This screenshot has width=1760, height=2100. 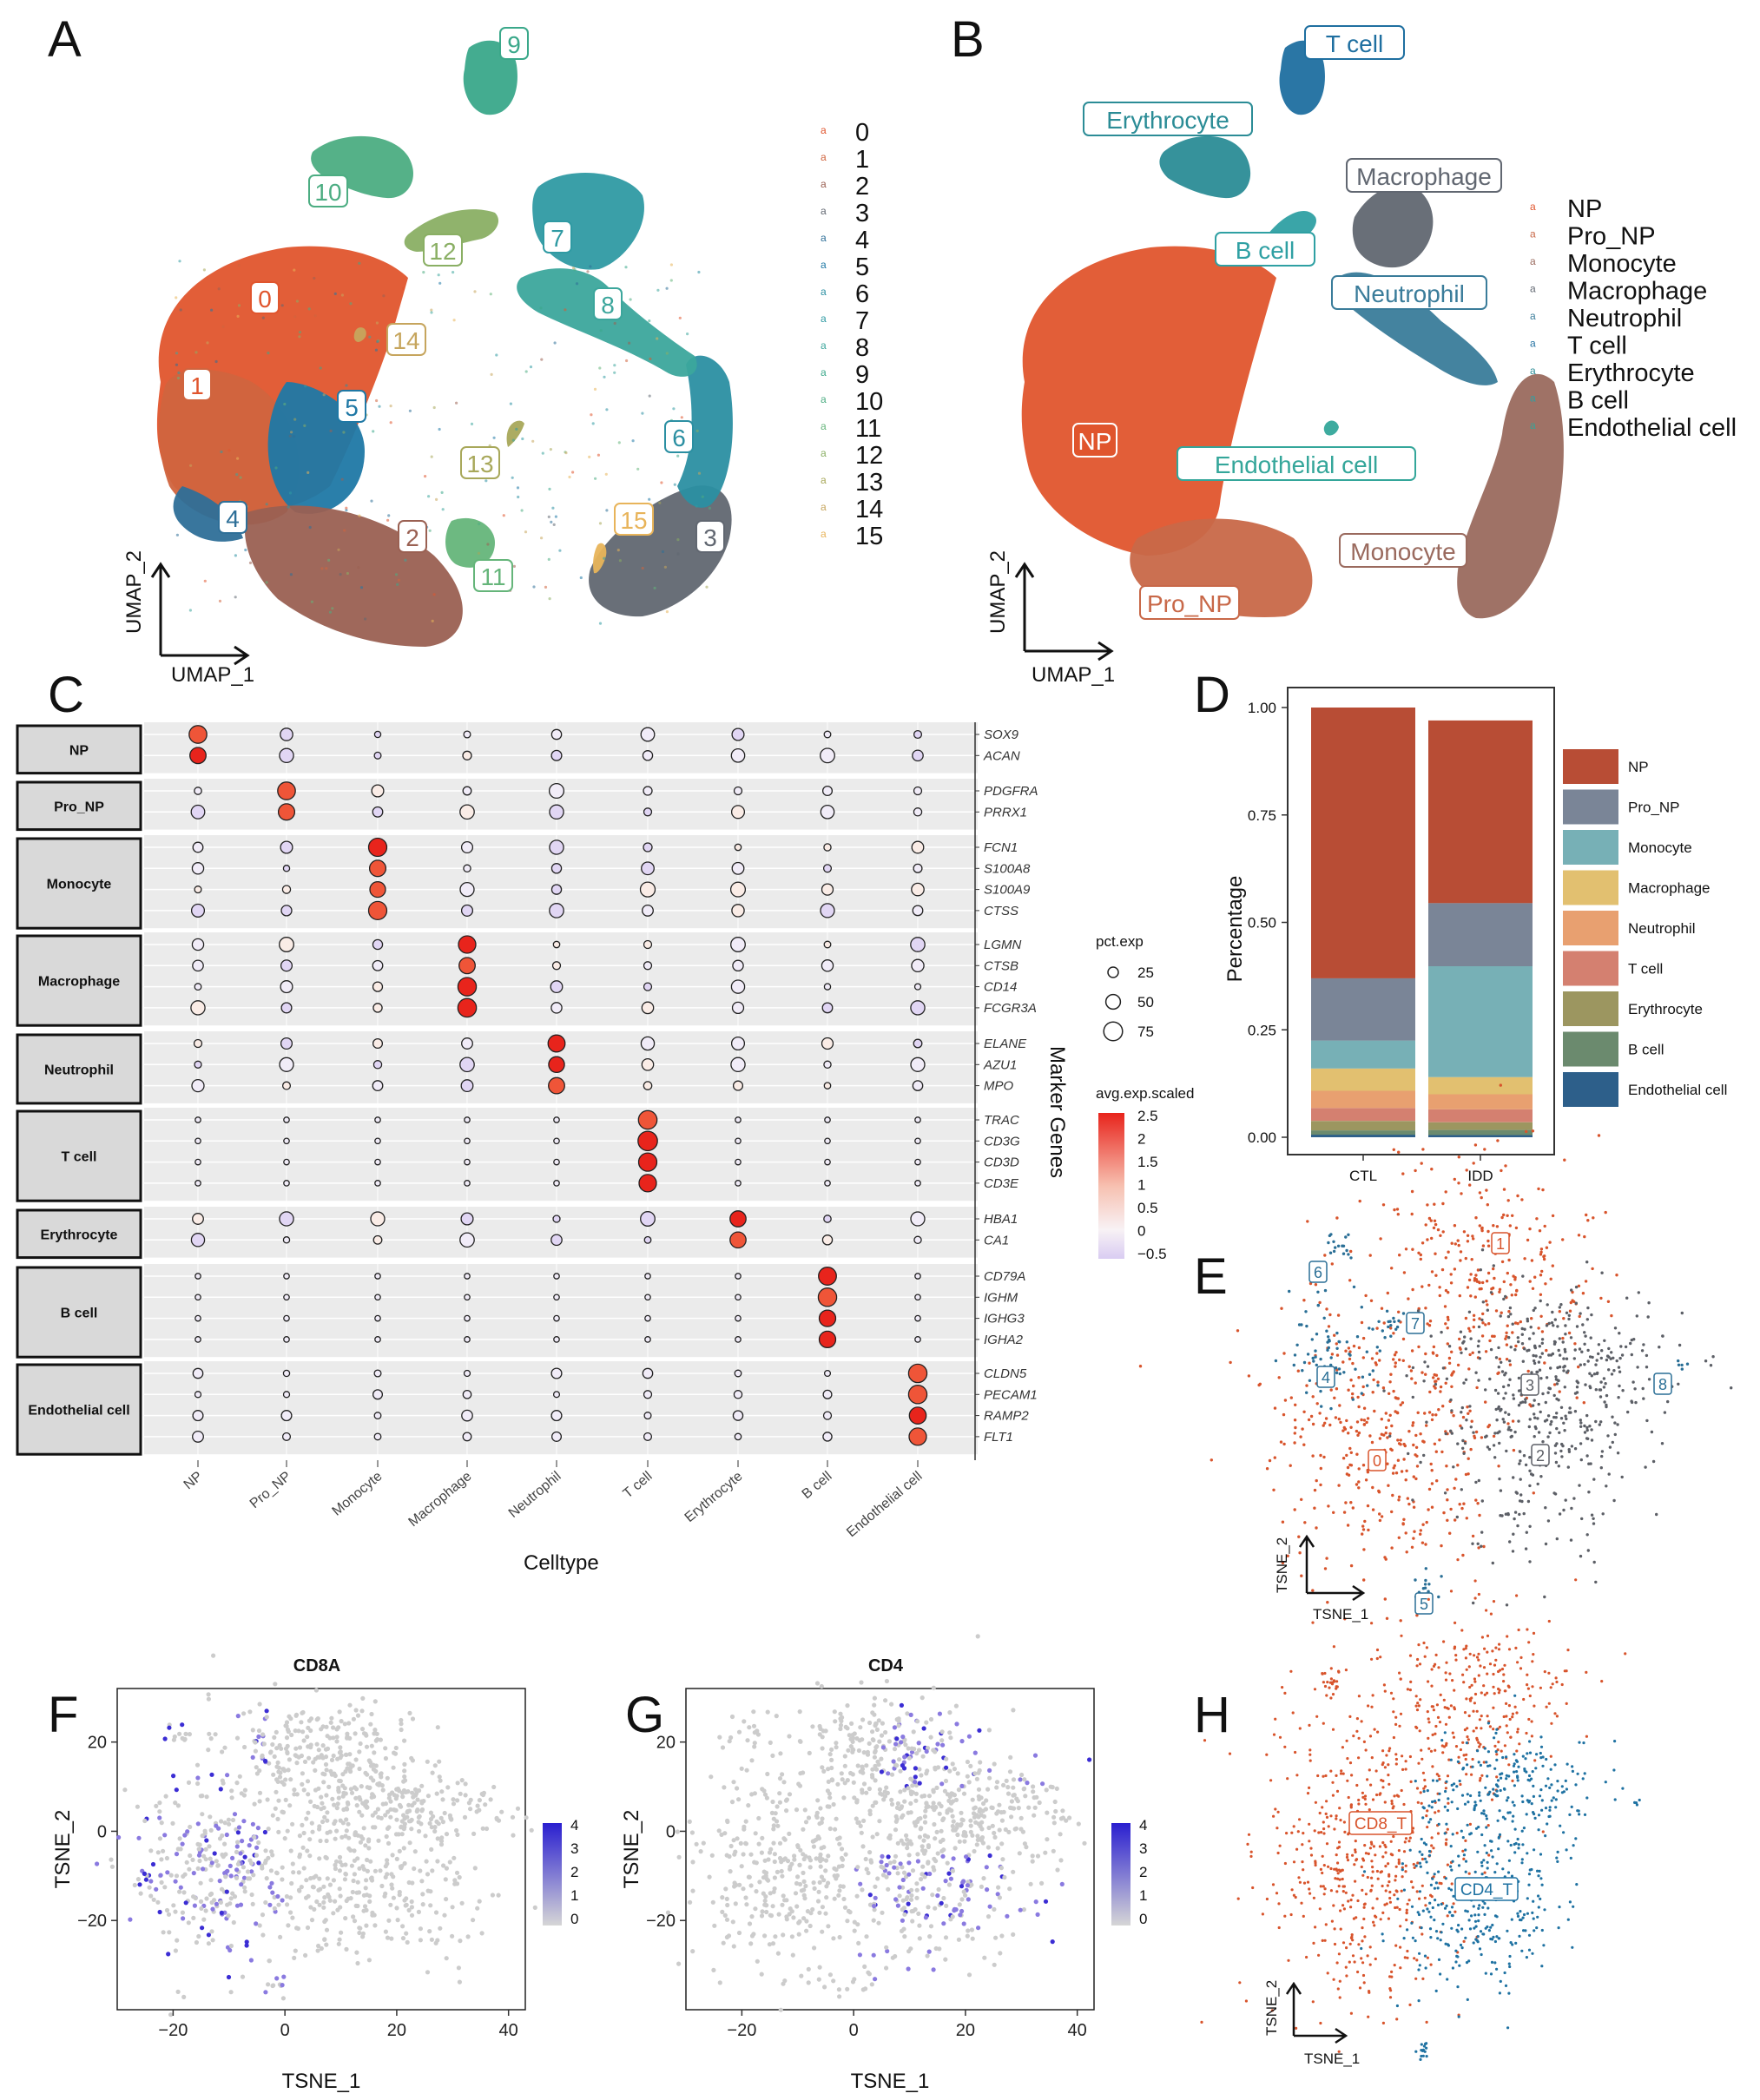 I want to click on legend-key-8: a, so click(x=824, y=345).